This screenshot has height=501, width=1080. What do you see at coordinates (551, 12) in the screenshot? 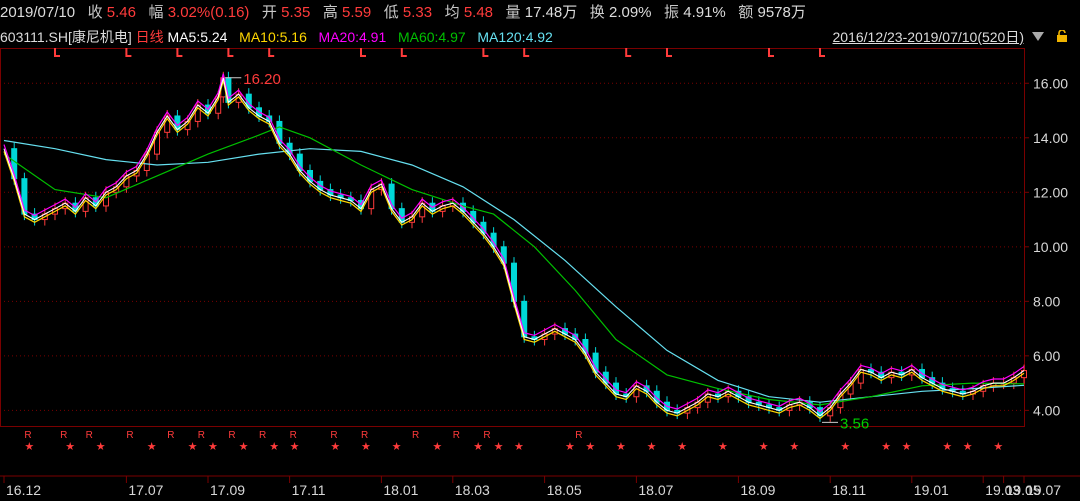
I see `volume-value: 17.48万` at bounding box center [551, 12].